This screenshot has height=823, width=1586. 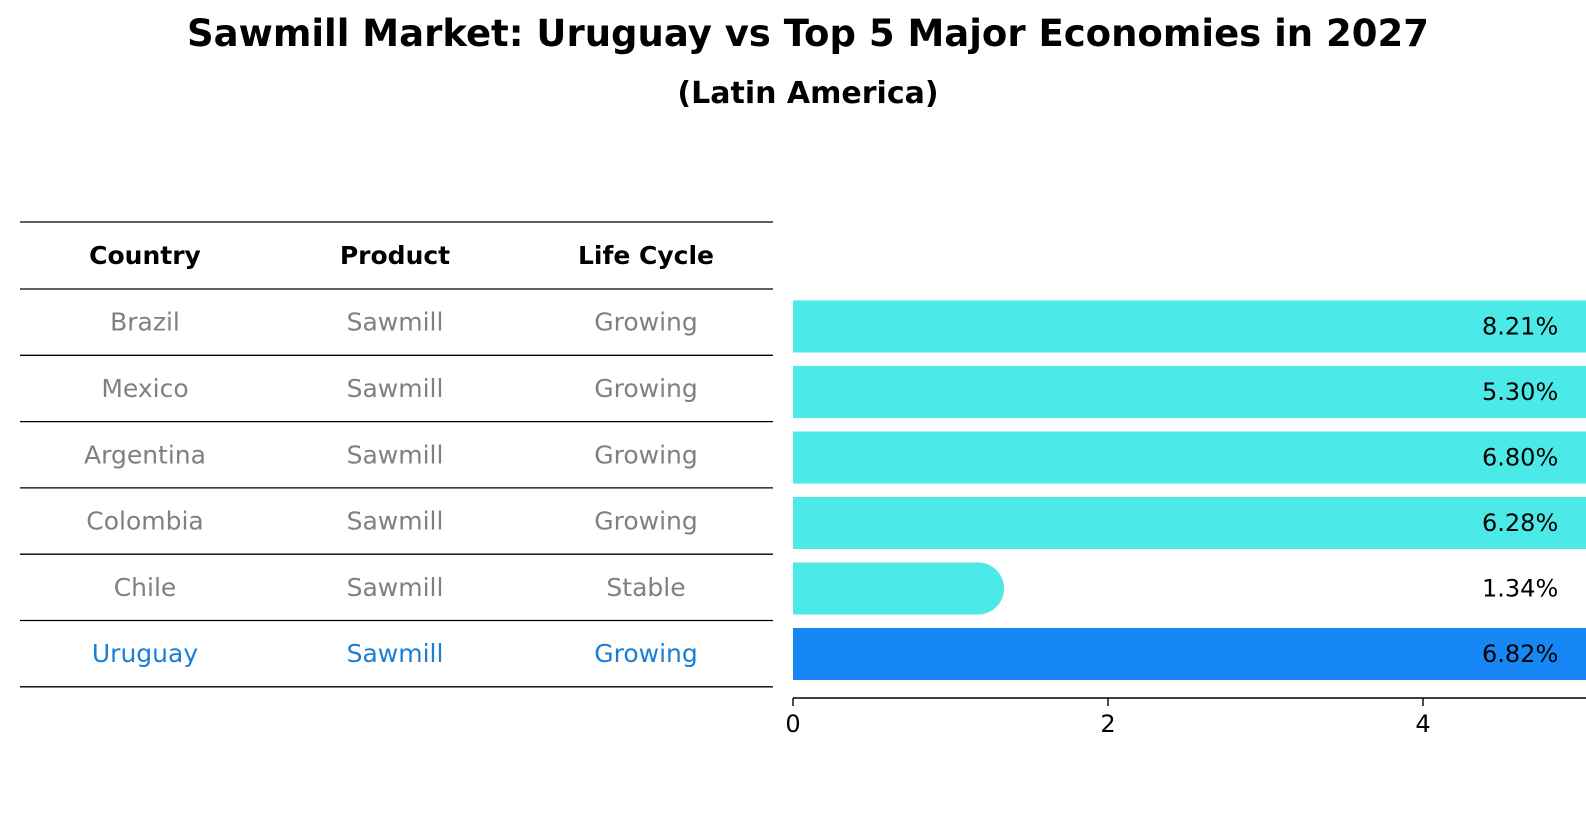 I want to click on x-tick-label: 2, so click(x=1107, y=724).